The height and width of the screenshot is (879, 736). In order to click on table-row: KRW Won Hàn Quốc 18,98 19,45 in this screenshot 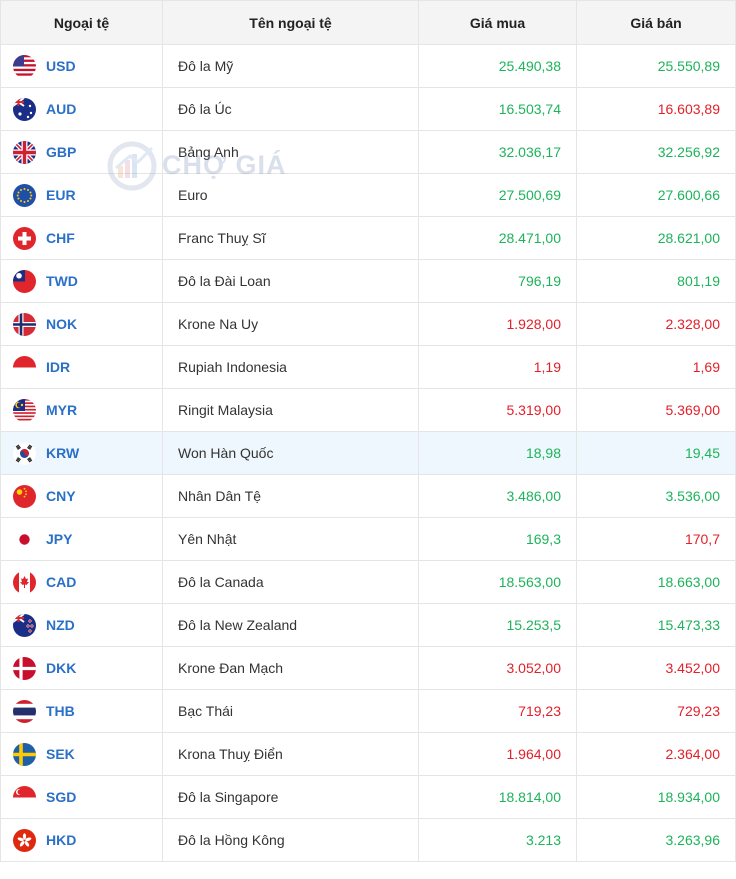, I will do `click(368, 453)`.